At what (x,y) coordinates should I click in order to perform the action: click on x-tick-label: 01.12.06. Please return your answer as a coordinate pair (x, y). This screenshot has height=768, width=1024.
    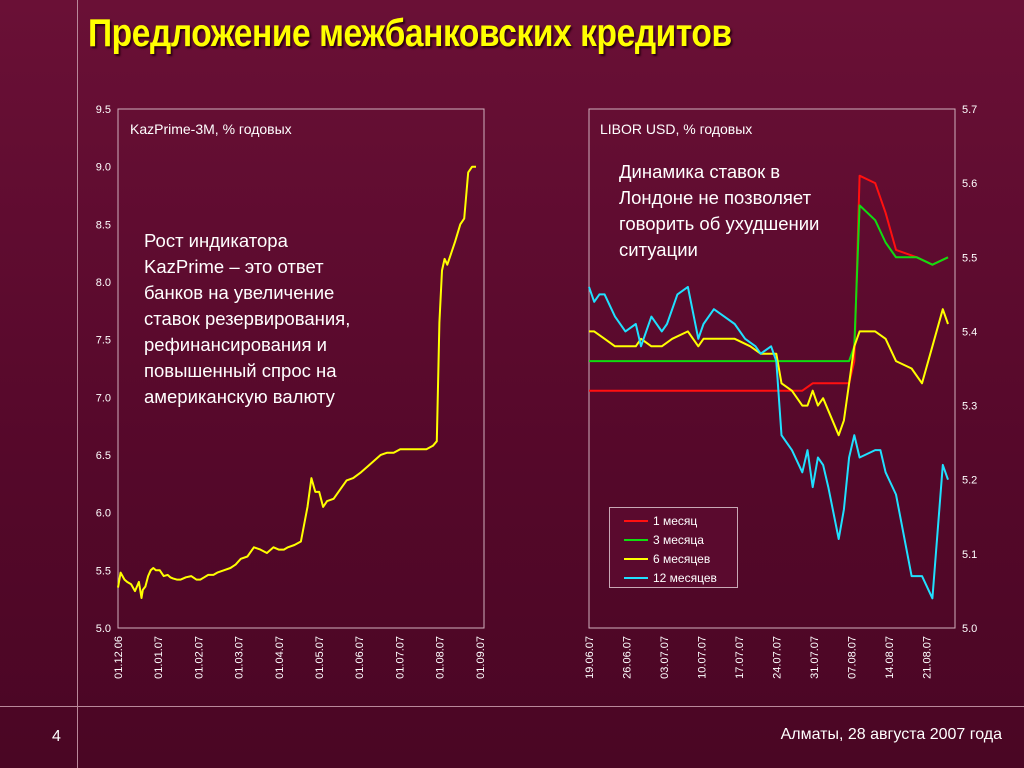
    Looking at the image, I should click on (119, 657).